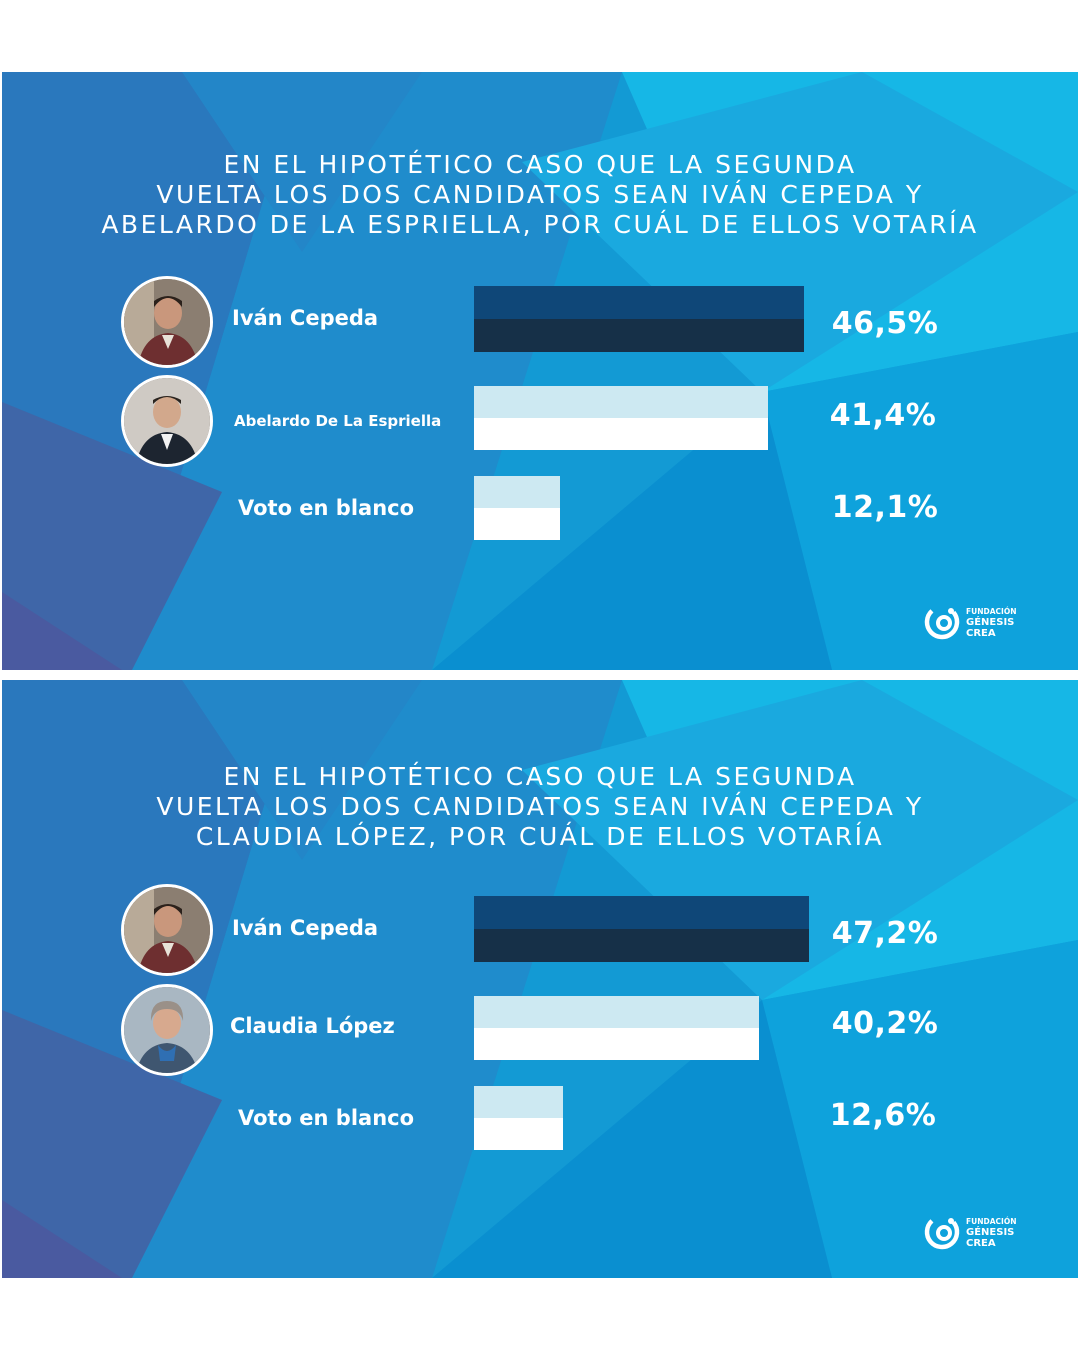 The width and height of the screenshot is (1080, 1349). I want to click on bar-claudia-lopez, so click(616, 1028).